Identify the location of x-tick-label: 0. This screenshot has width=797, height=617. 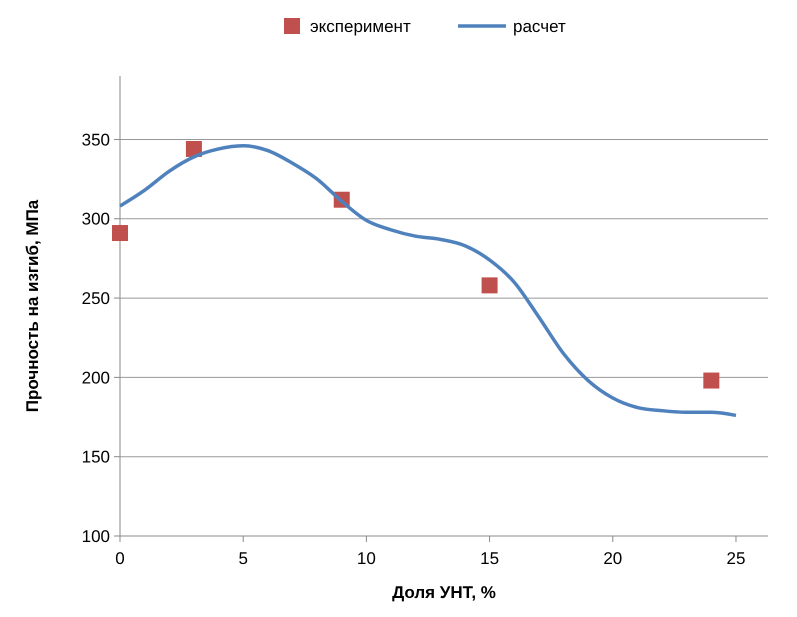
(120, 558).